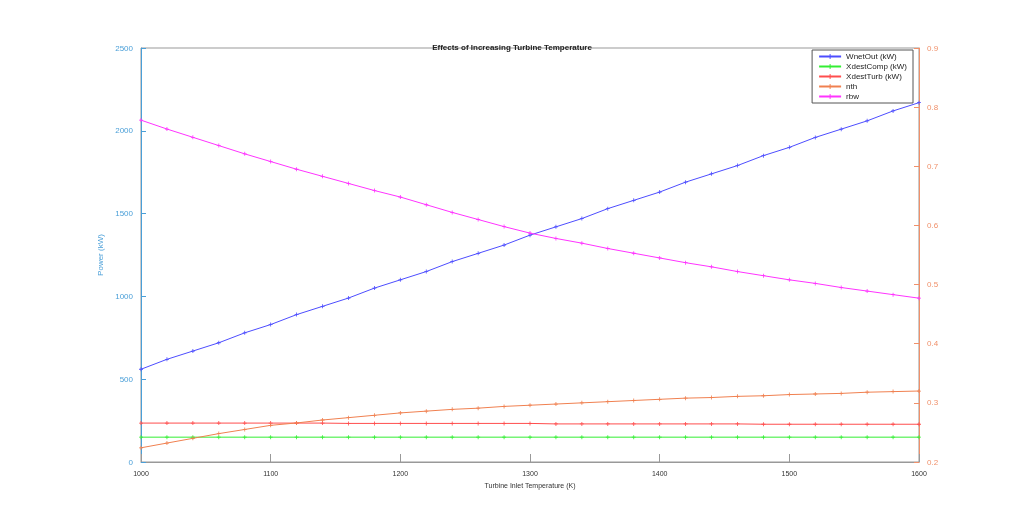 This screenshot has height=529, width=1024. Describe the element at coordinates (124, 48) in the screenshot. I see `y-tick-label: 2500` at that location.